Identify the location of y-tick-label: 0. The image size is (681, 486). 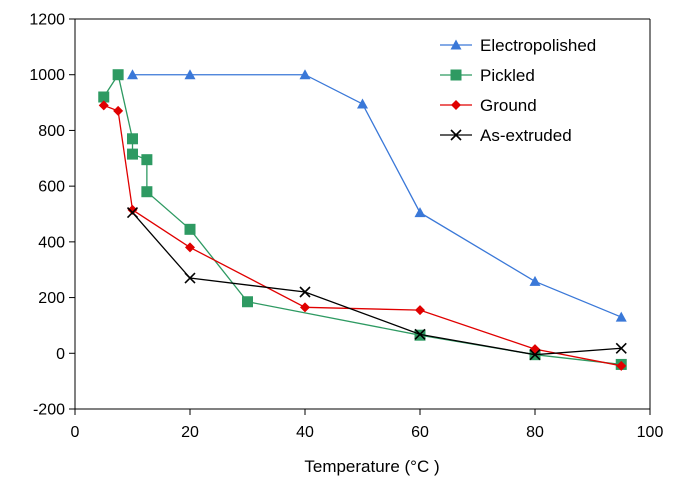
(60, 354).